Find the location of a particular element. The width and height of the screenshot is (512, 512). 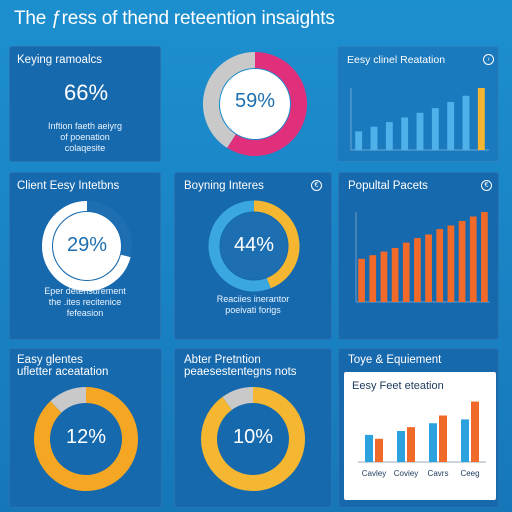

toye-chart-panel: Eesy Feet eteation Cavley Coviey Cavrs Ceeg is located at coordinates (420, 436).